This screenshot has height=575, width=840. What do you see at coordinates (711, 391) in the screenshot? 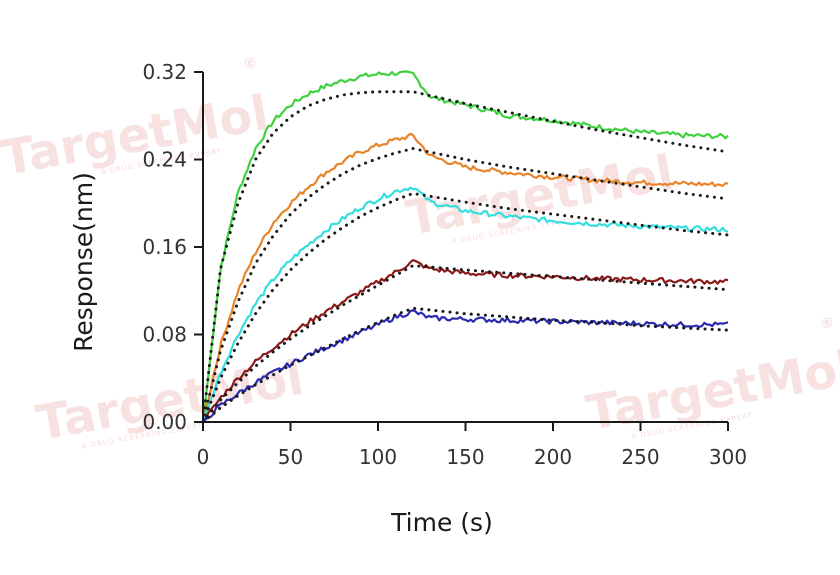
I see `watermark-right: TargetMol A DRUG SCREENING EXPERT` at bounding box center [711, 391].